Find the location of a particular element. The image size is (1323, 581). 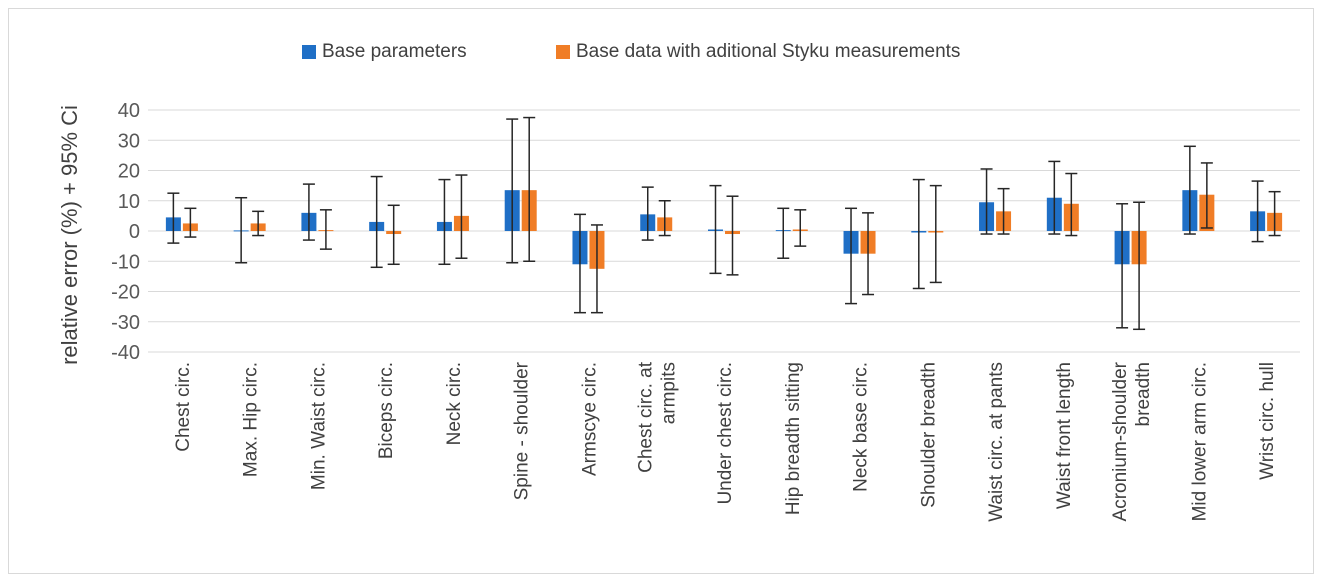

legend-item-base-parameters: Base parameters is located at coordinates (384, 52).